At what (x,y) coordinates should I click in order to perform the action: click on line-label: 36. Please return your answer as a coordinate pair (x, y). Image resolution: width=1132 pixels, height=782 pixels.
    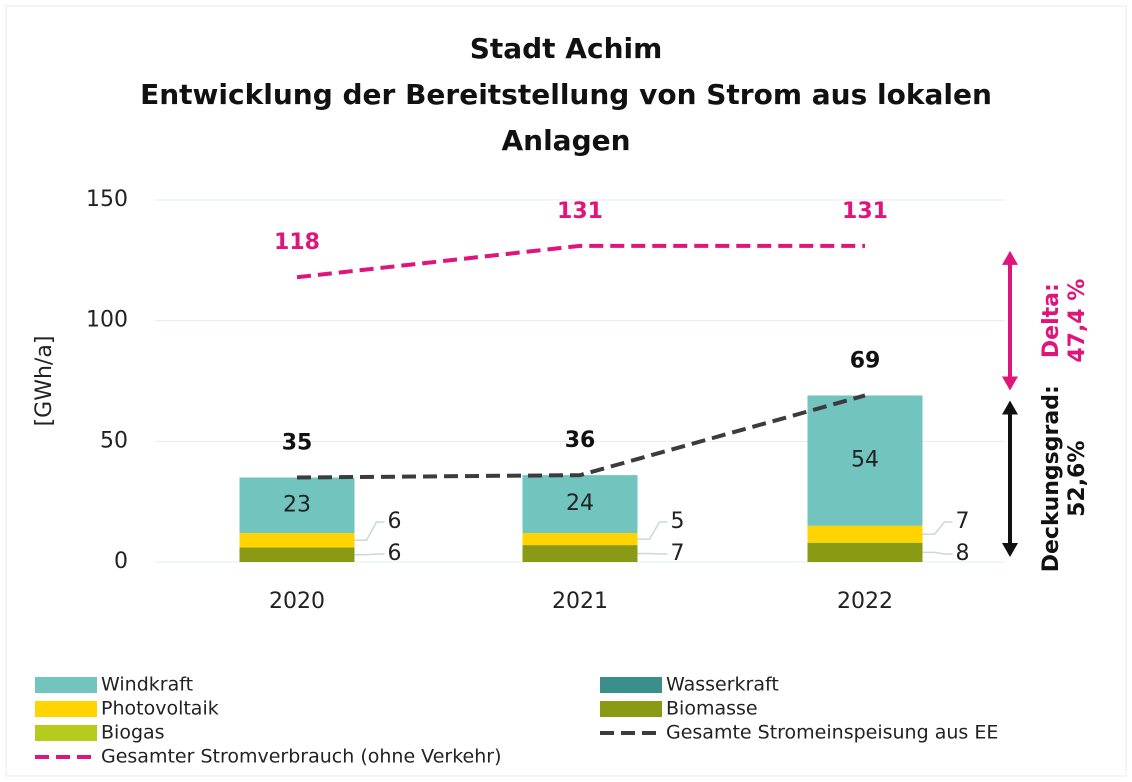
    Looking at the image, I should click on (580, 440).